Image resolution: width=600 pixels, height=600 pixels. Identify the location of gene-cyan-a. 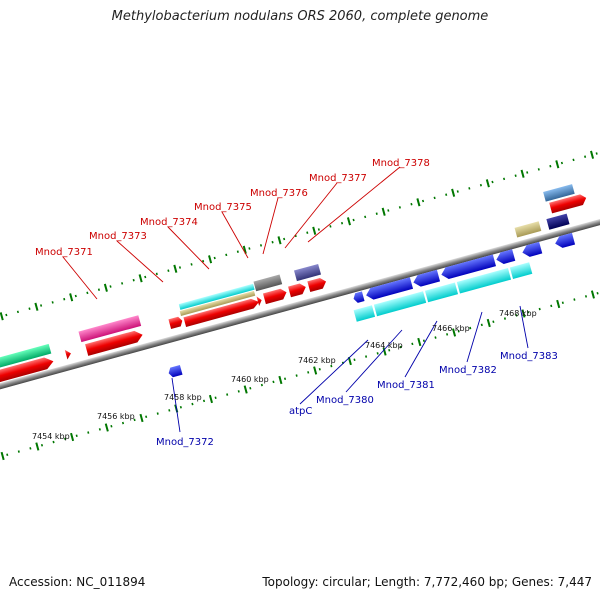
(216, 296).